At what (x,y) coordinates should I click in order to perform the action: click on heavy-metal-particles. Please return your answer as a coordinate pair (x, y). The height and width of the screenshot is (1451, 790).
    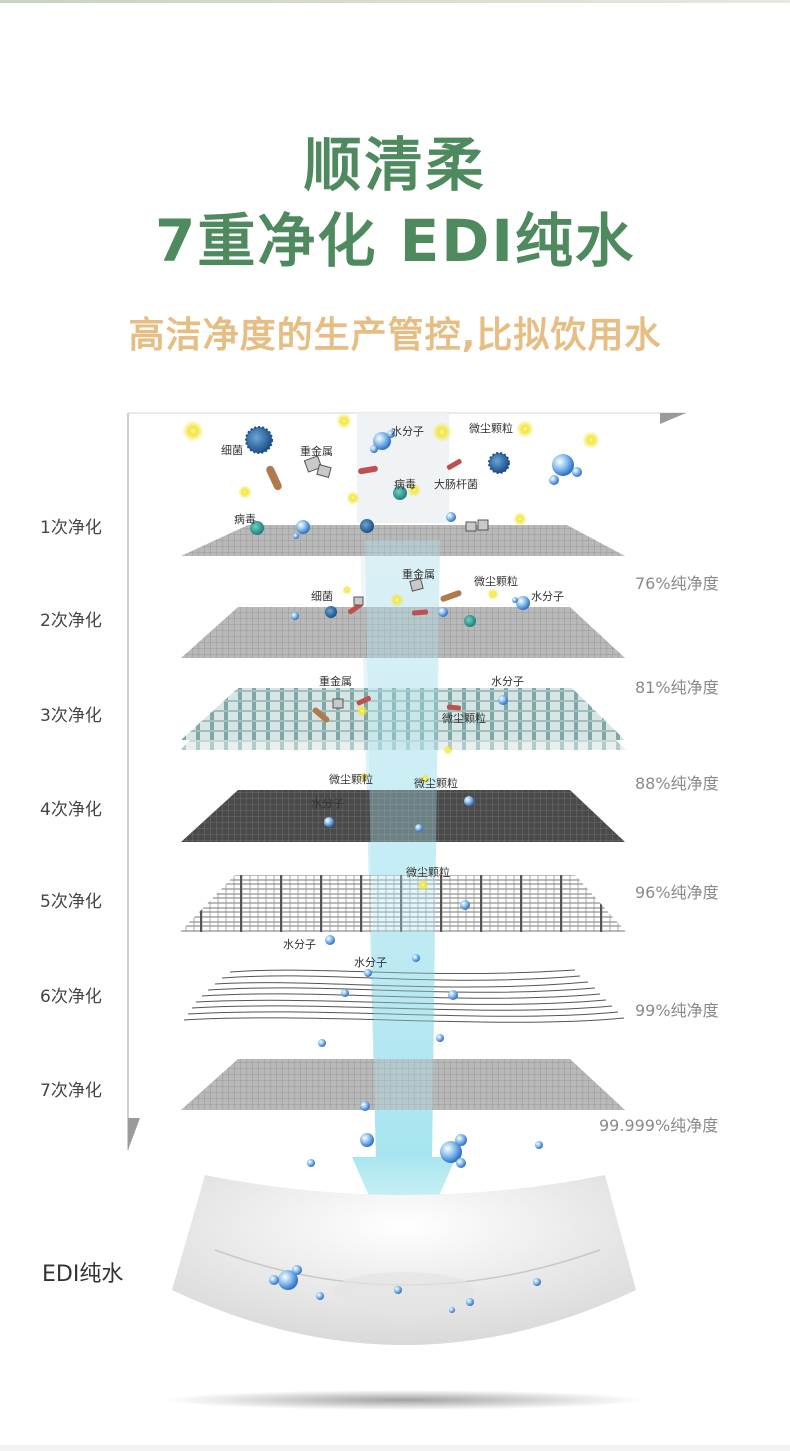
    Looking at the image, I should click on (396, 582).